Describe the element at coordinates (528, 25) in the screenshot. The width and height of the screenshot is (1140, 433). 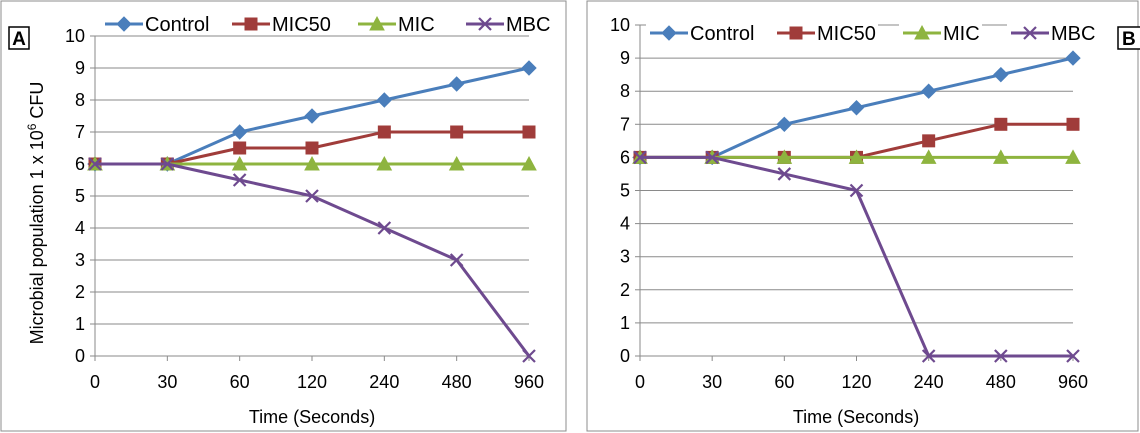
I see `panel-a-legend-mbc-label: MBC` at that location.